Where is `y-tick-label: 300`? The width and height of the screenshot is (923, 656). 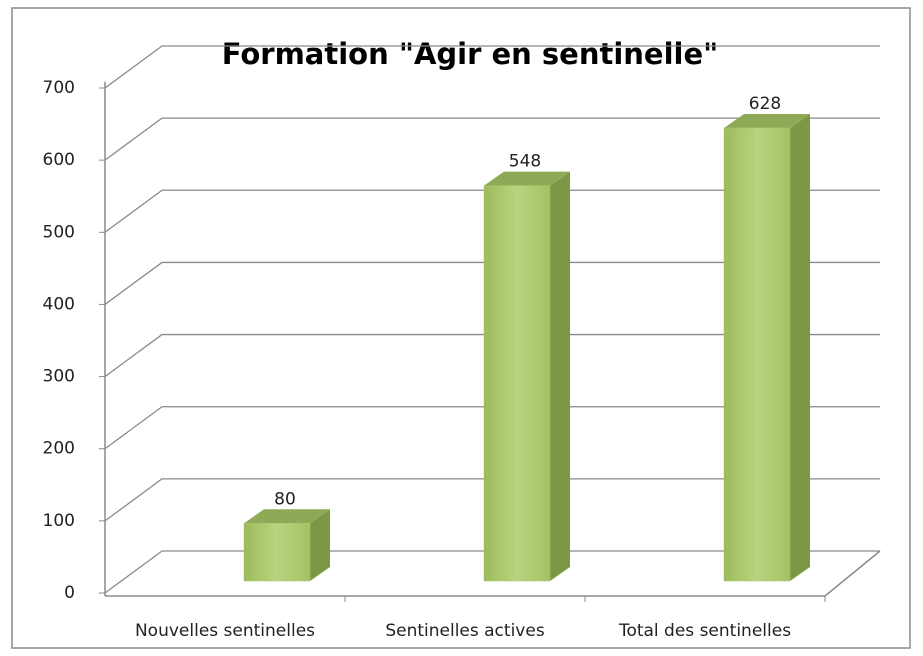
y-tick-label: 300 is located at coordinates (59, 377).